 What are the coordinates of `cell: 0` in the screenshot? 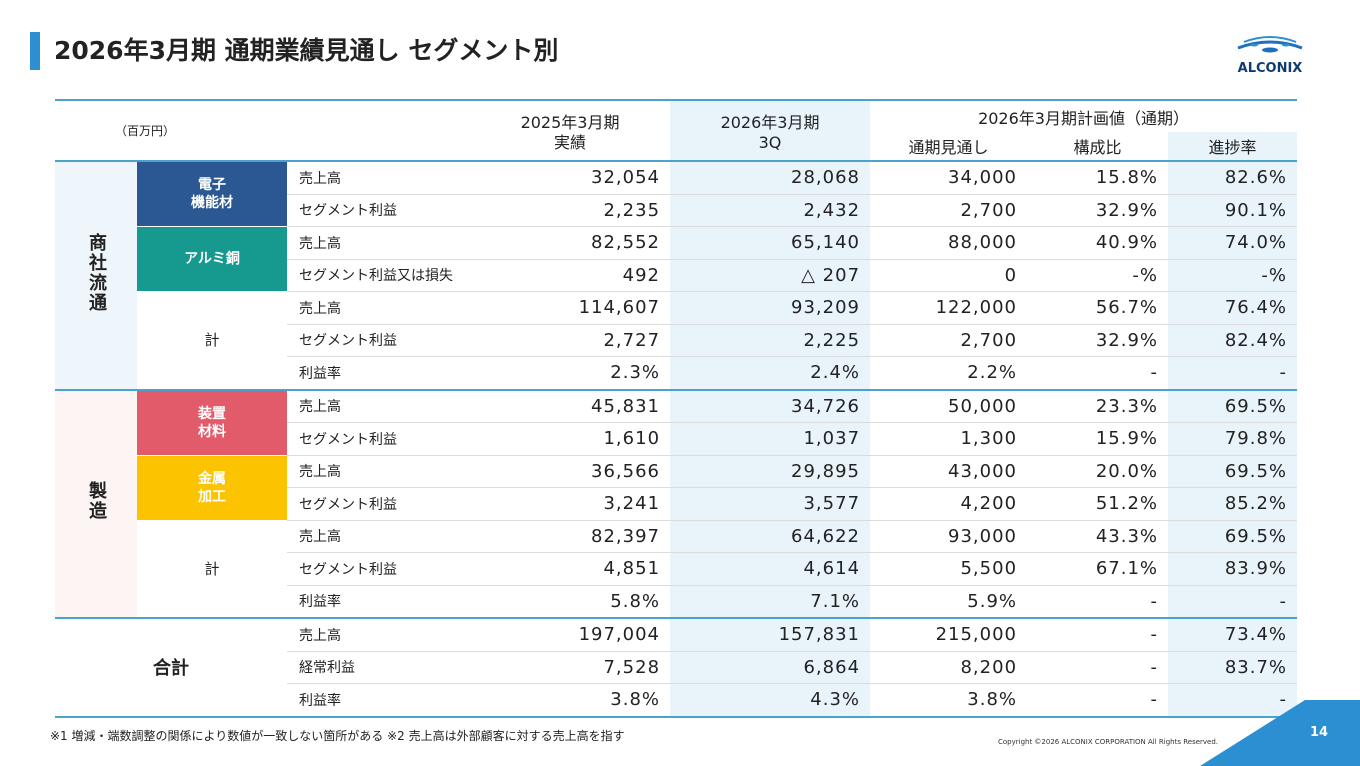 It's located at (949, 275).